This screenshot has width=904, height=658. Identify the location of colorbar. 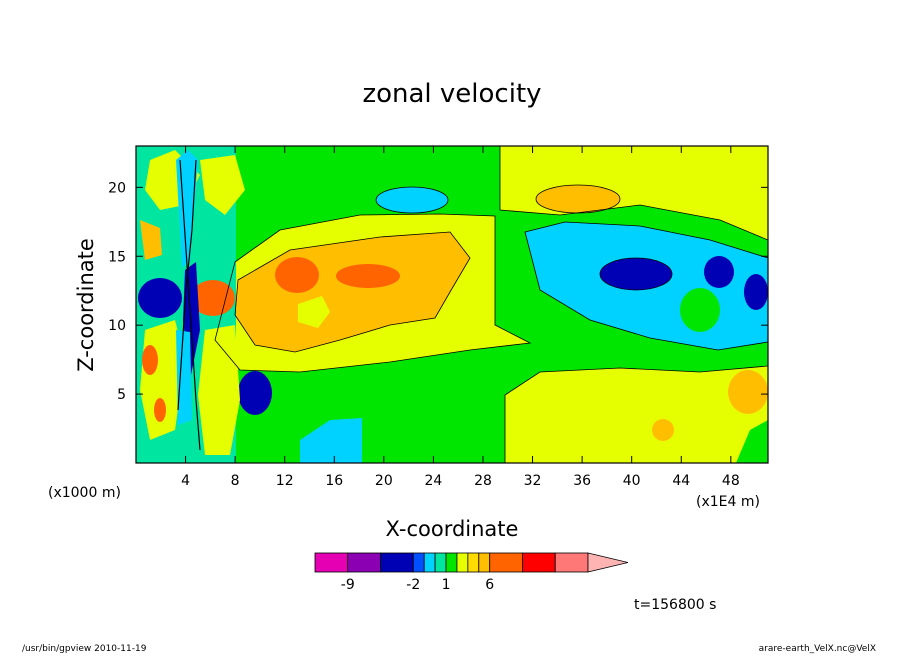
(471, 562).